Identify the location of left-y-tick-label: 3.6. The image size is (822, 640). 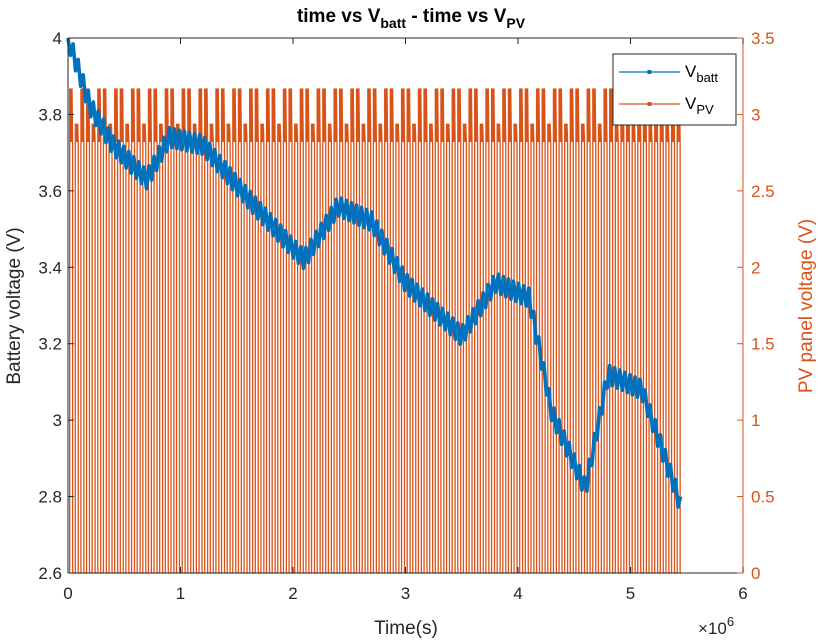
(50, 191).